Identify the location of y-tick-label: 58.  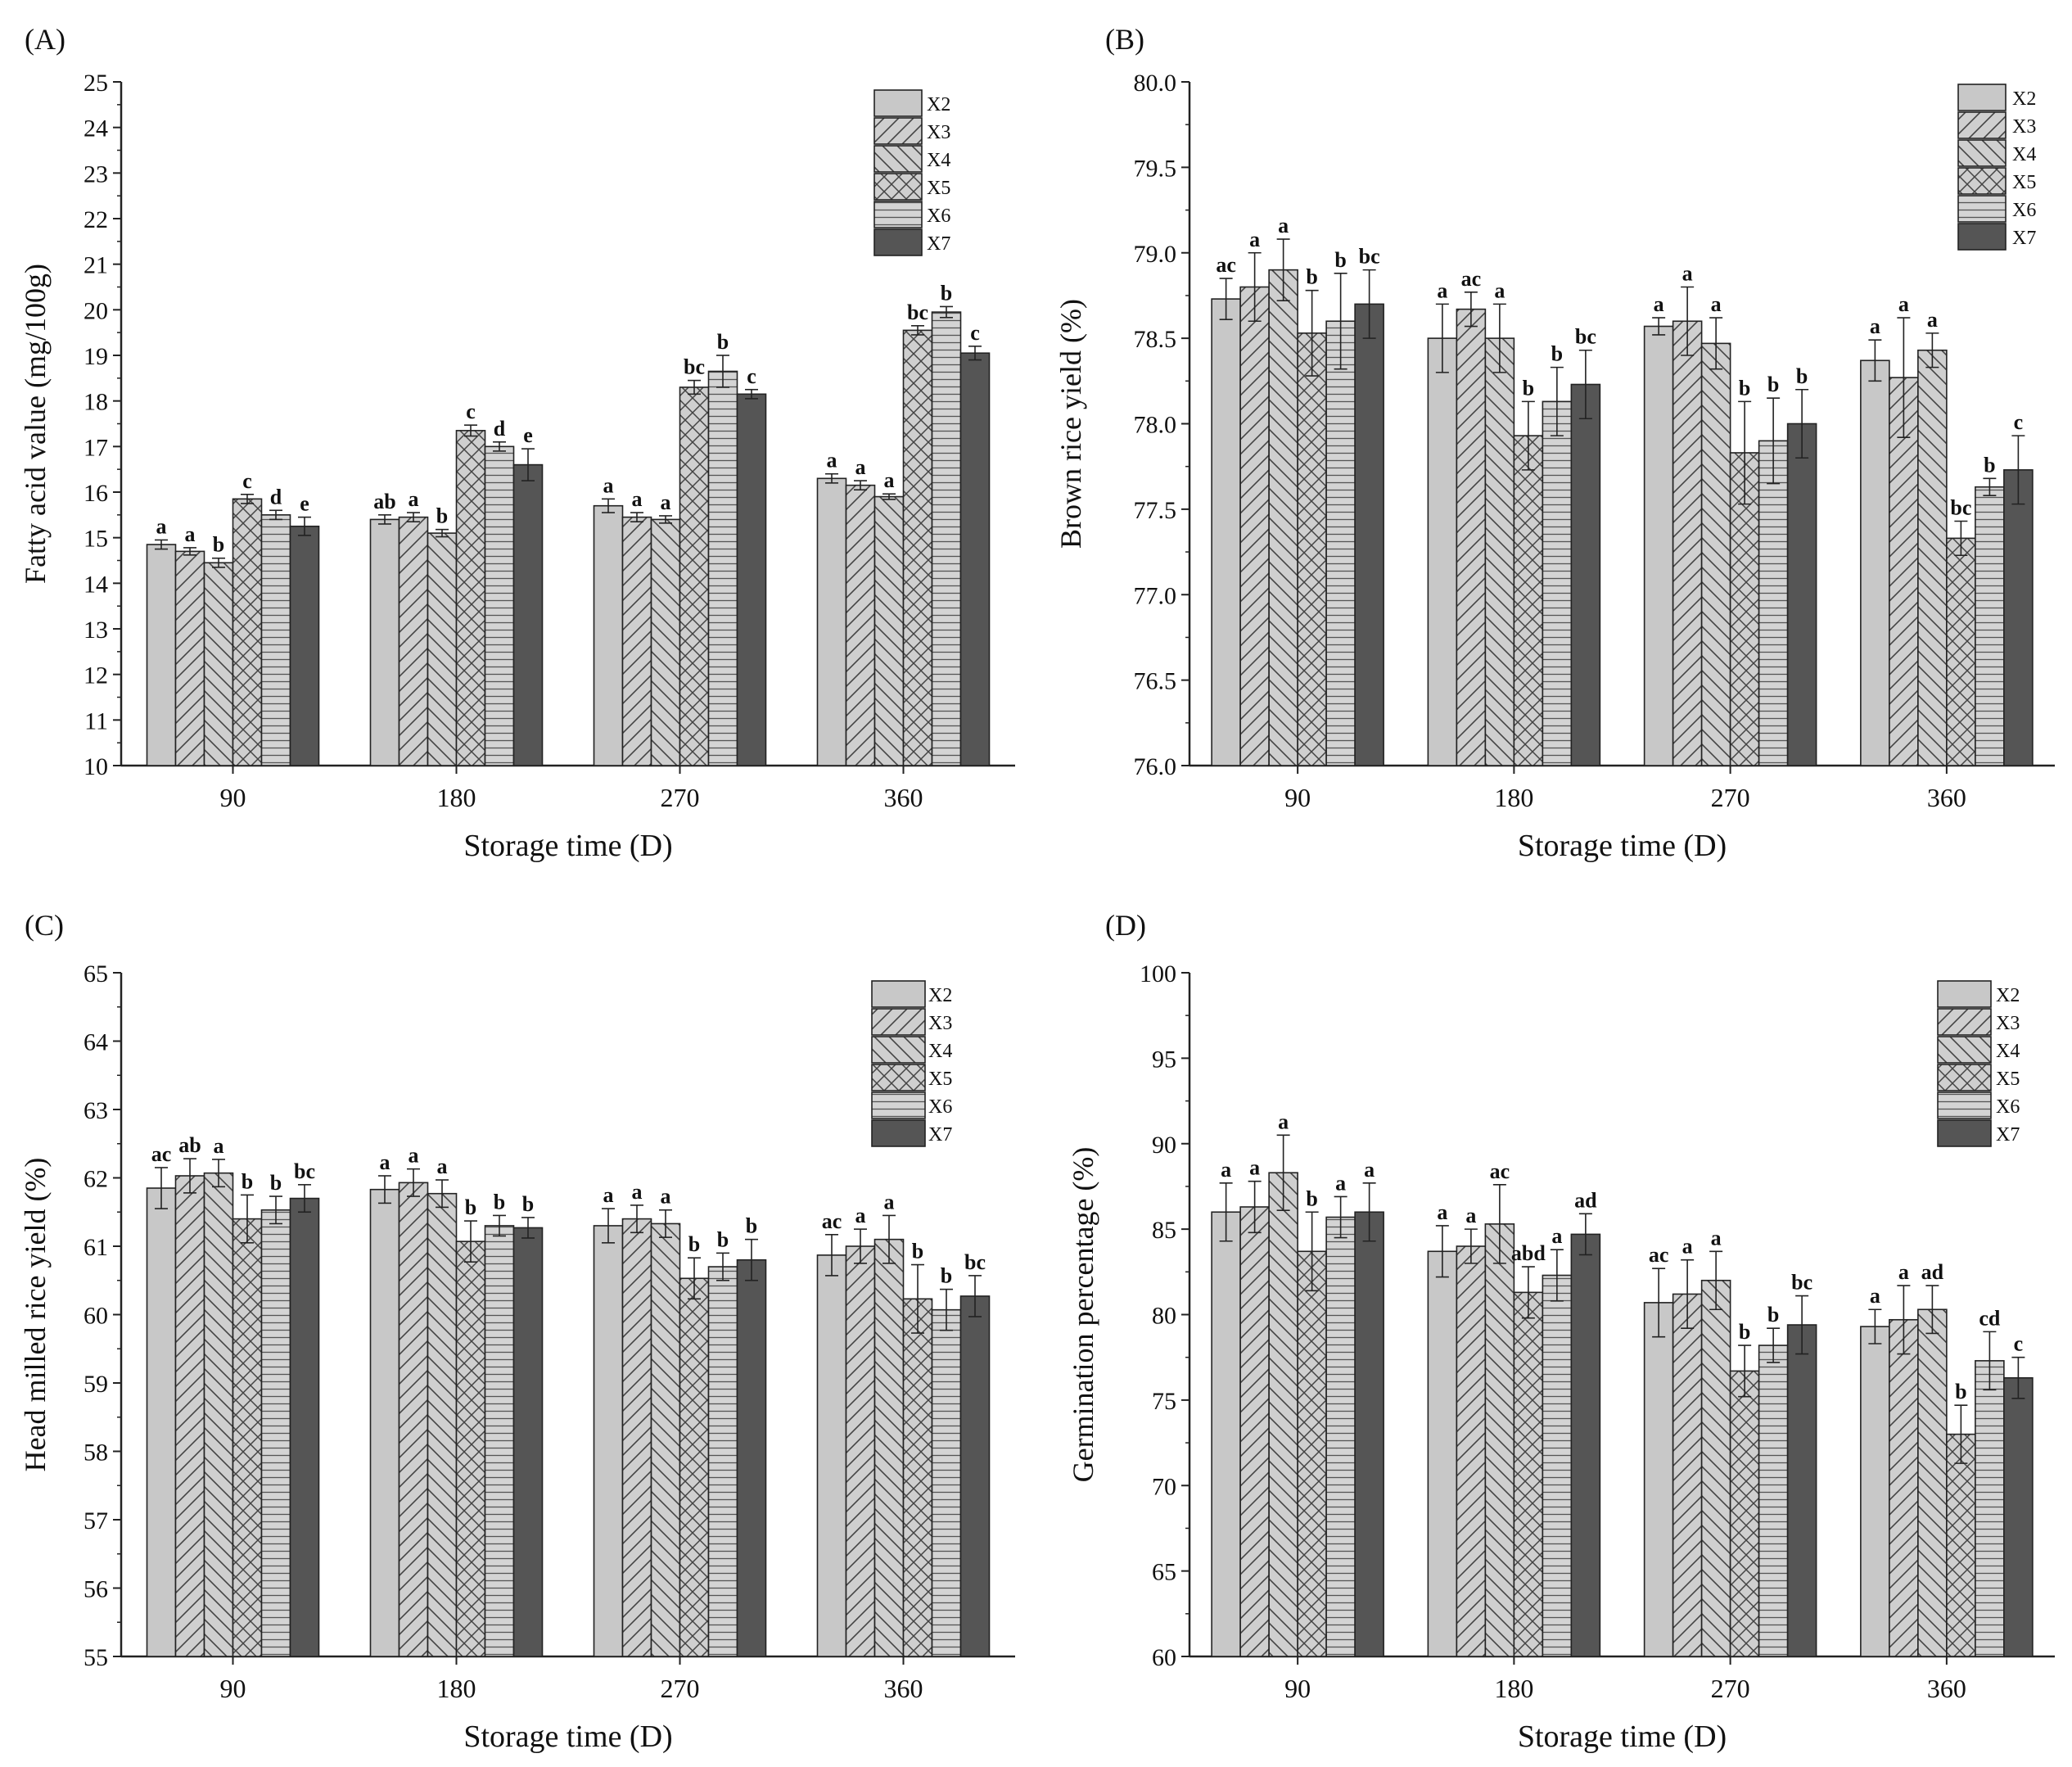
(96, 1452).